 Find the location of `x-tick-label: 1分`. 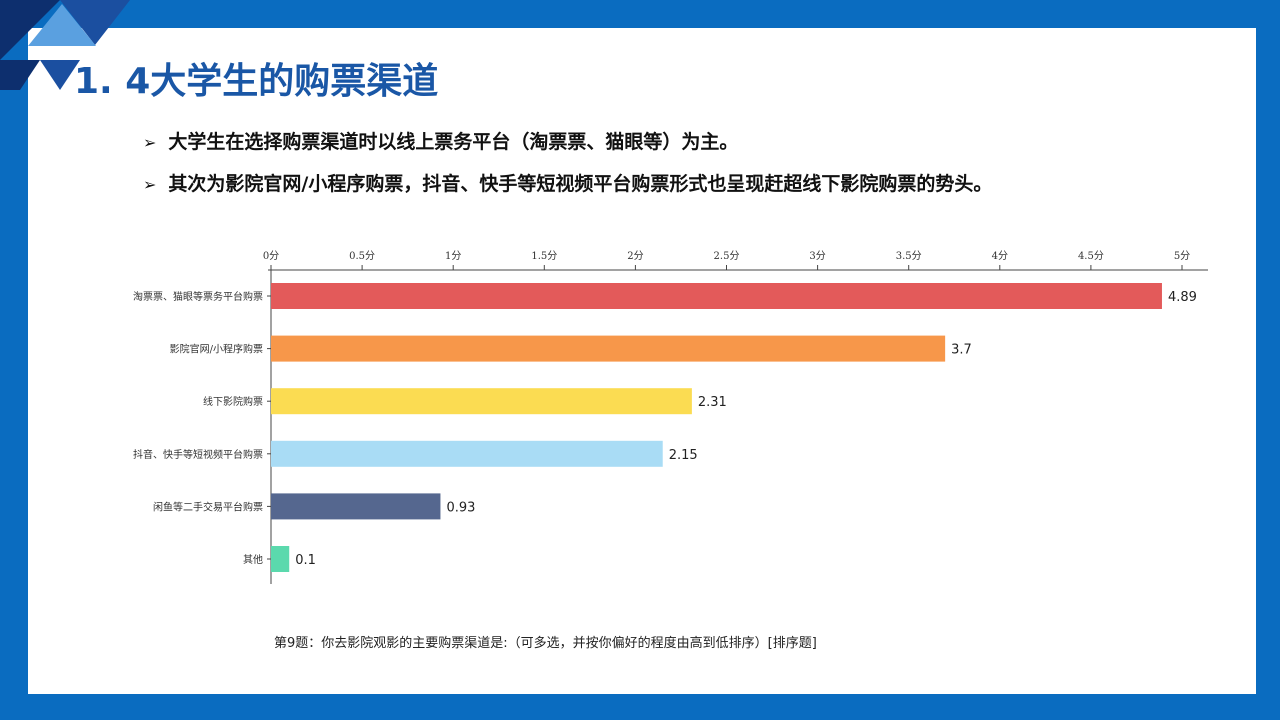

x-tick-label: 1分 is located at coordinates (453, 256).